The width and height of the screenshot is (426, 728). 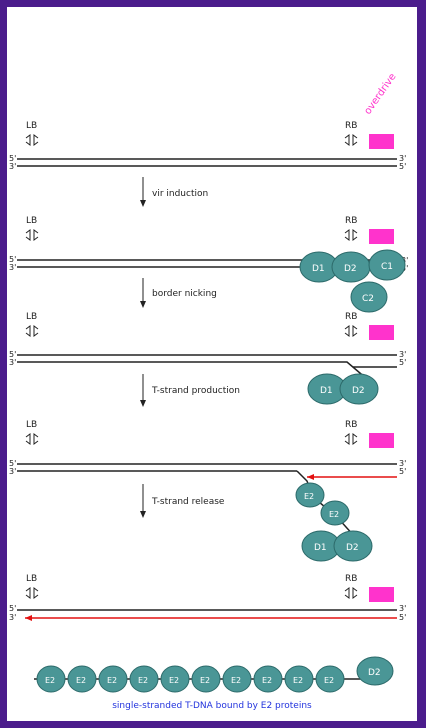 I want to click on step-label: vir induction, so click(x=180, y=194).